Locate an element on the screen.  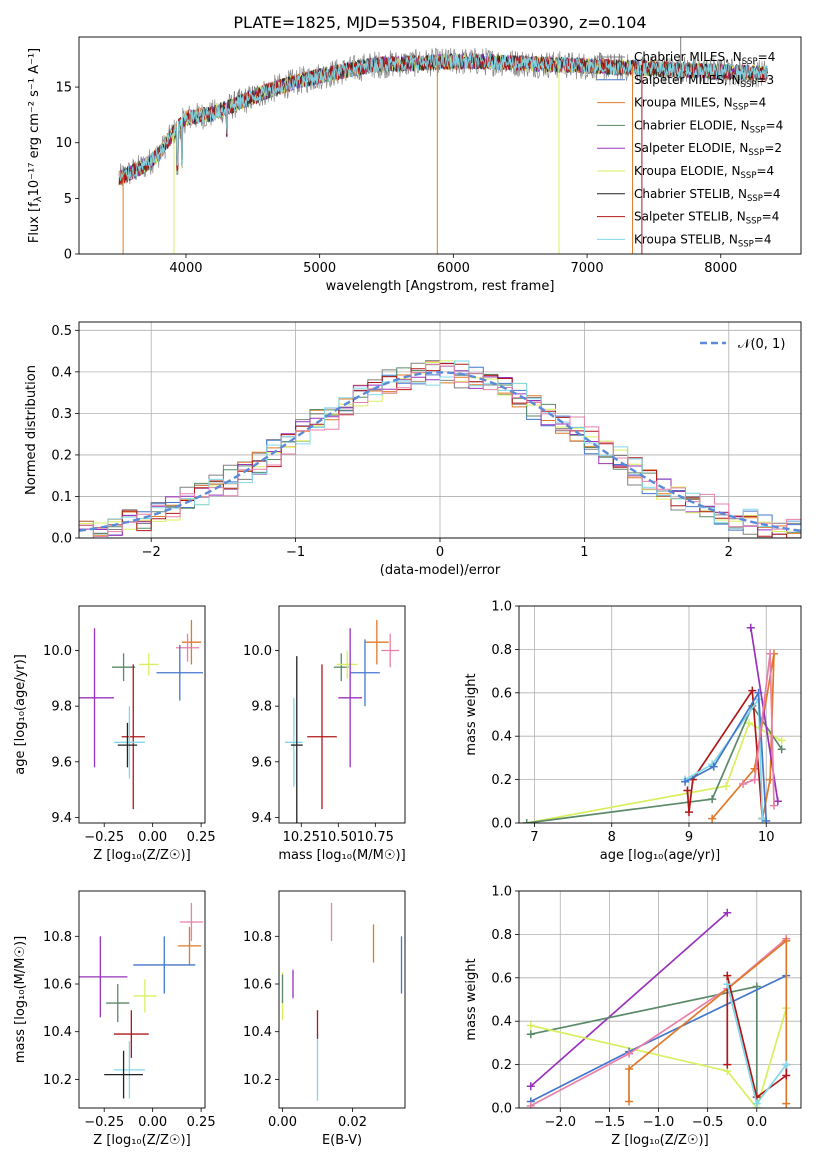
spectrum-line is located at coordinates (443, 117).